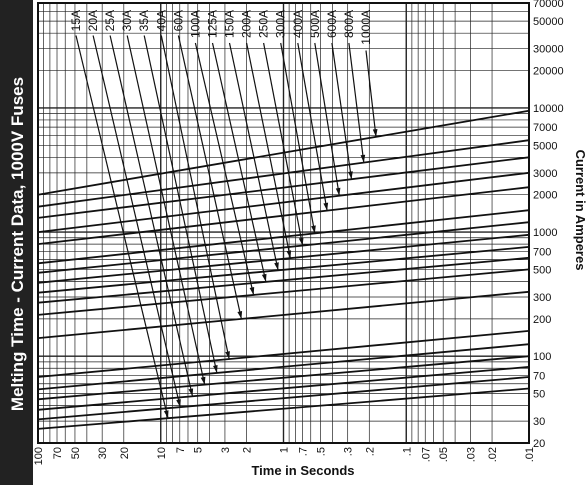  I want to click on x-tick-label: .01, so click(530, 454).